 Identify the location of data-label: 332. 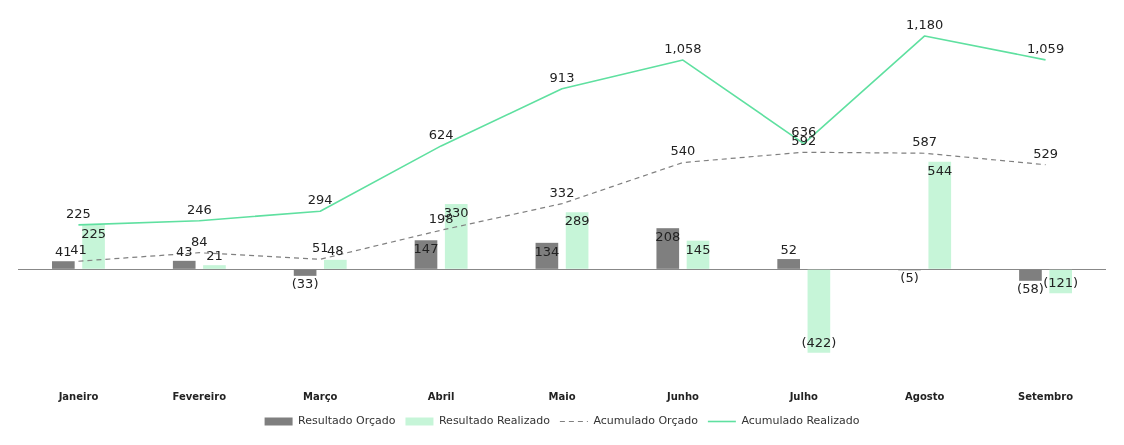
(562, 192).